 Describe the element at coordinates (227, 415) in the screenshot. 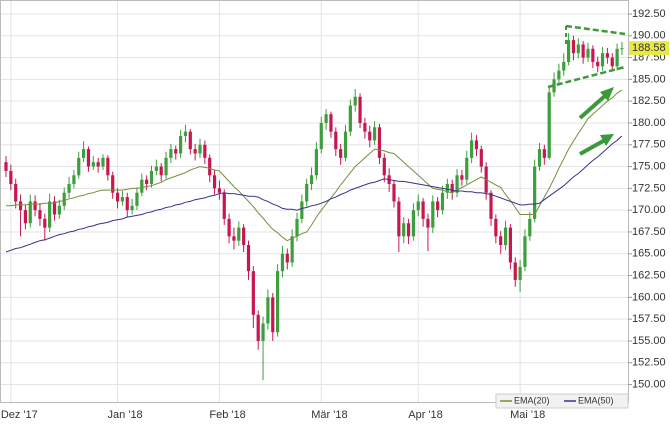

I see `x-tick-label: Feb '18` at that location.